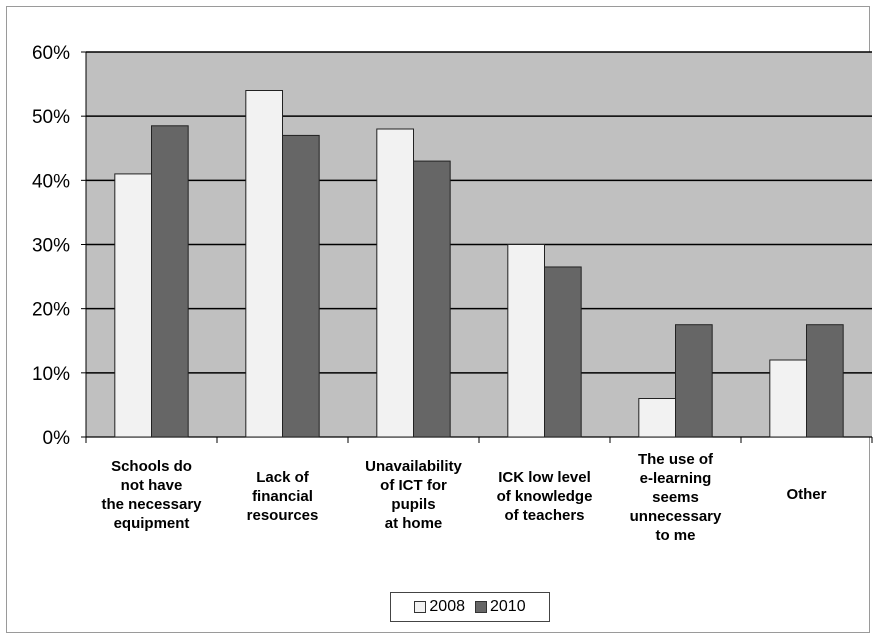 This screenshot has height=639, width=876. What do you see at coordinates (470, 607) in the screenshot?
I see `legend: 2008 2010` at bounding box center [470, 607].